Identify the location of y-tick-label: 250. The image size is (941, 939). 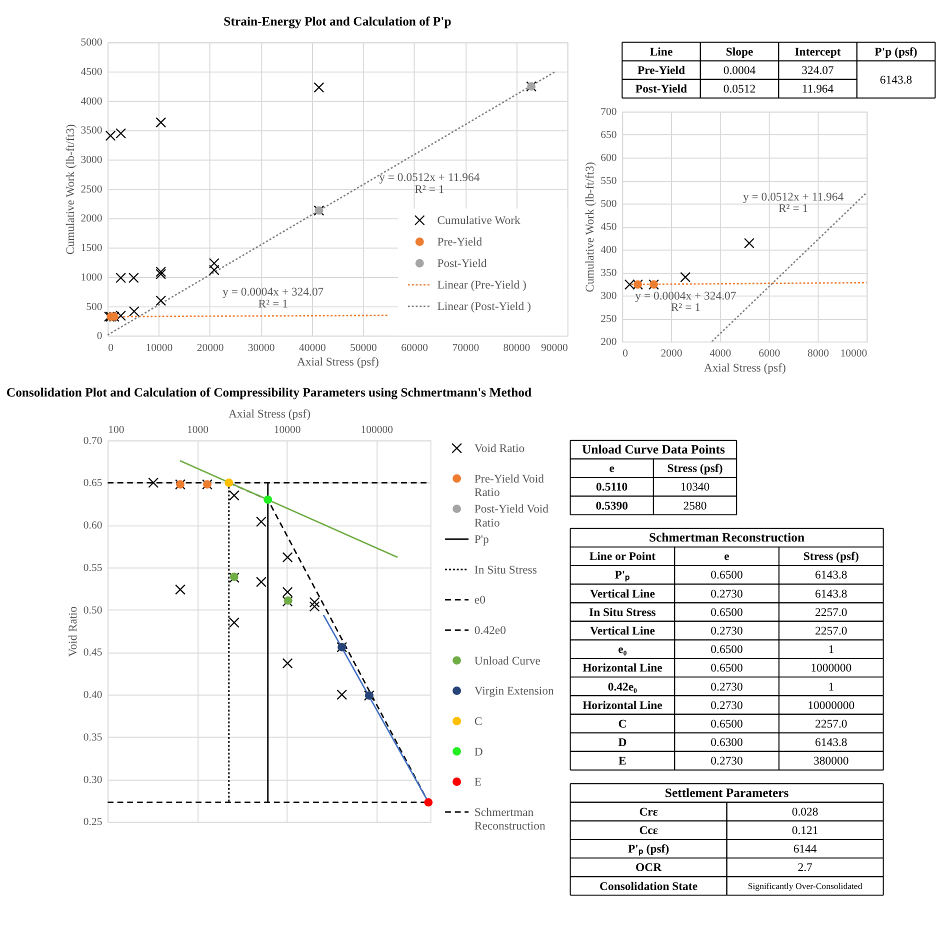
(608, 318).